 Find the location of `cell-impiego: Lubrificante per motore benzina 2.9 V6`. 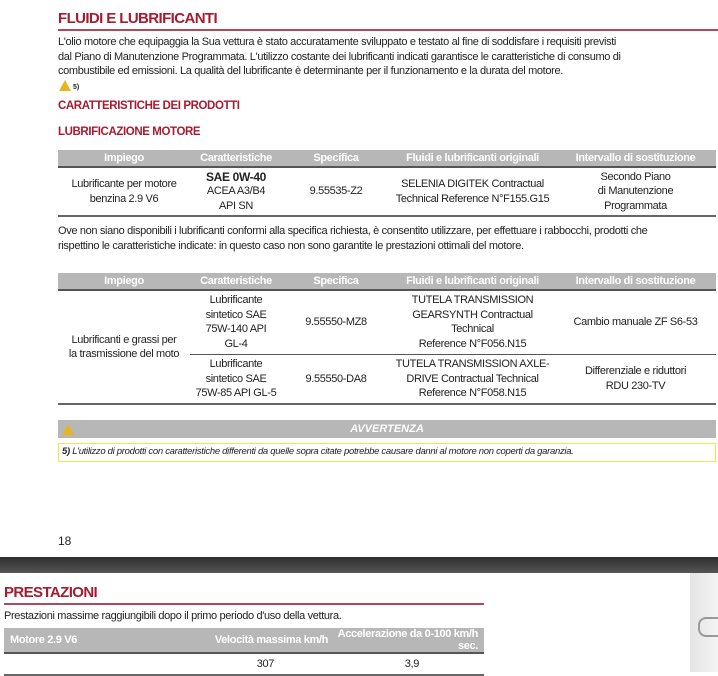

cell-impiego: Lubrificante per motore benzina 2.9 V6 is located at coordinates (124, 192).